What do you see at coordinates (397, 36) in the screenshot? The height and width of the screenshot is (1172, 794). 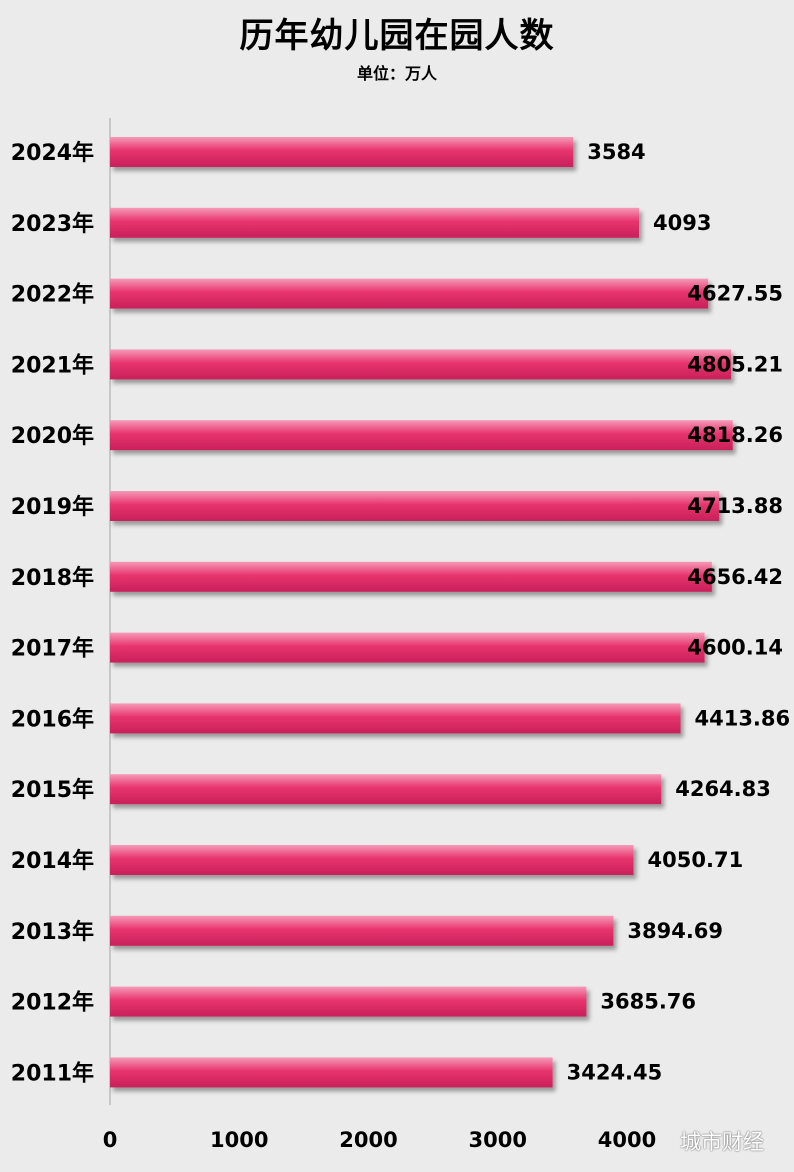 I see `chart-title: 历年幼儿园在园人数` at bounding box center [397, 36].